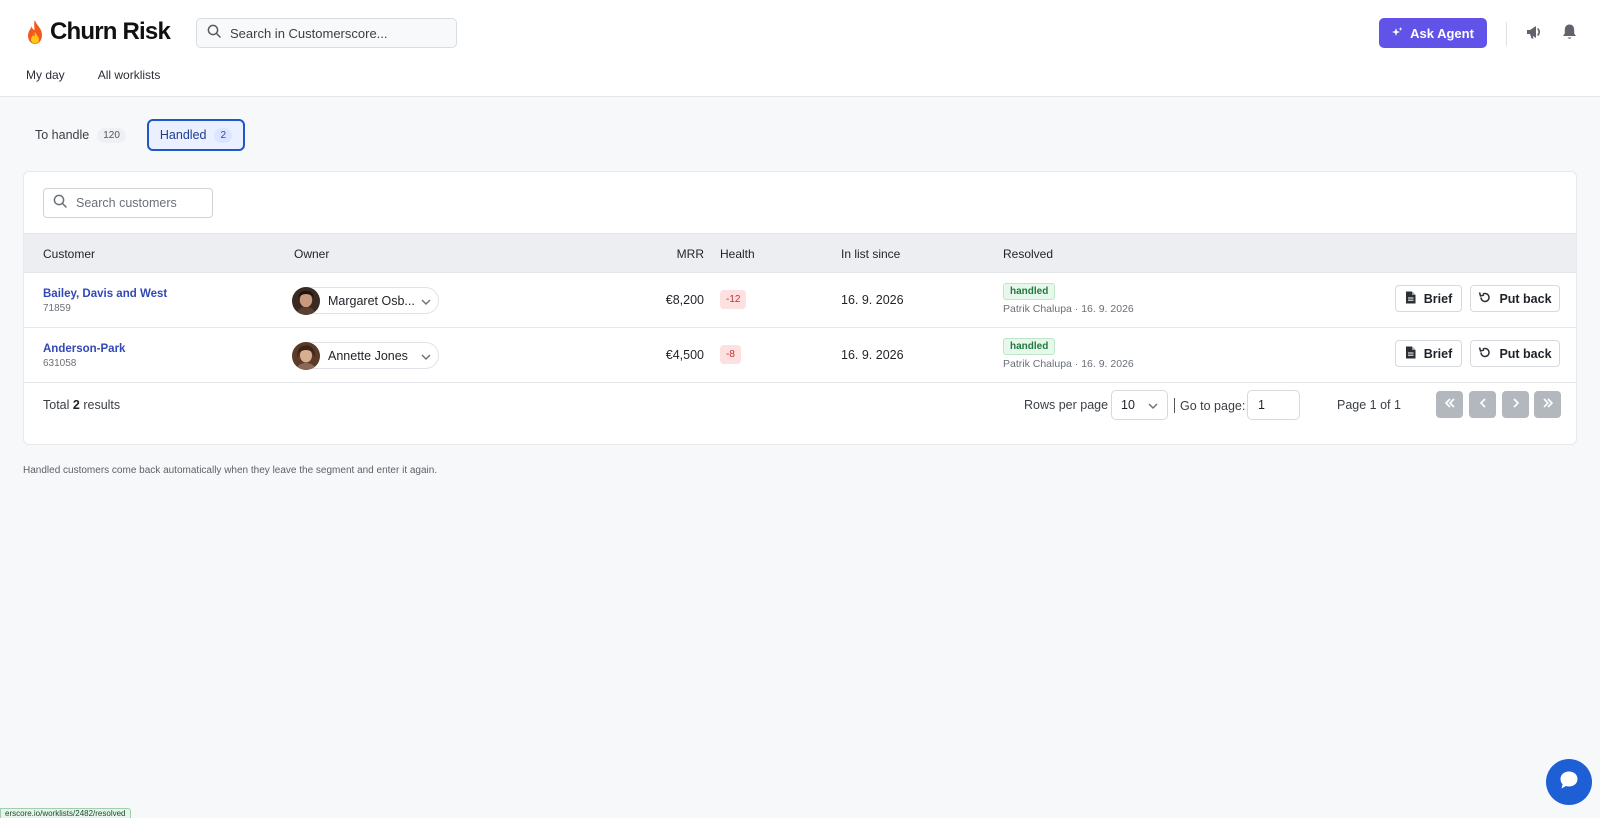  I want to click on tab-count: 120, so click(111, 135).